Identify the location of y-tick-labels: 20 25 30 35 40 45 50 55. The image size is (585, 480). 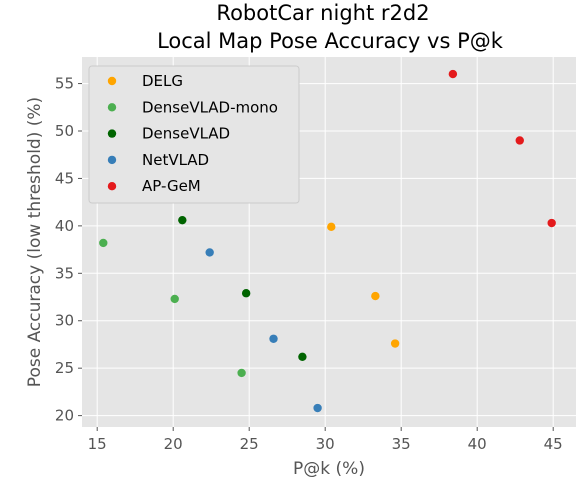
(68, 250).